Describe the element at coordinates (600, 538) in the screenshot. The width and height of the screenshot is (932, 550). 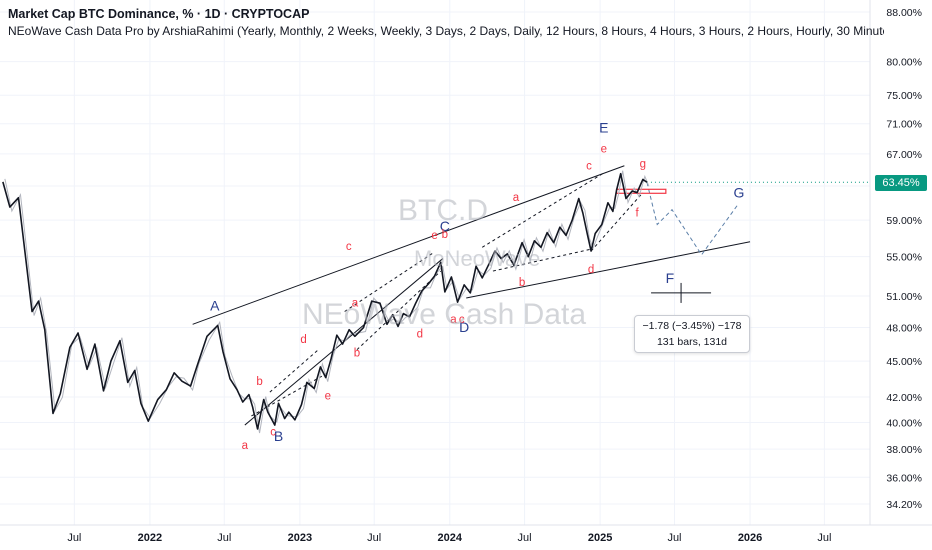
I see `x-tick-label: 2025` at that location.